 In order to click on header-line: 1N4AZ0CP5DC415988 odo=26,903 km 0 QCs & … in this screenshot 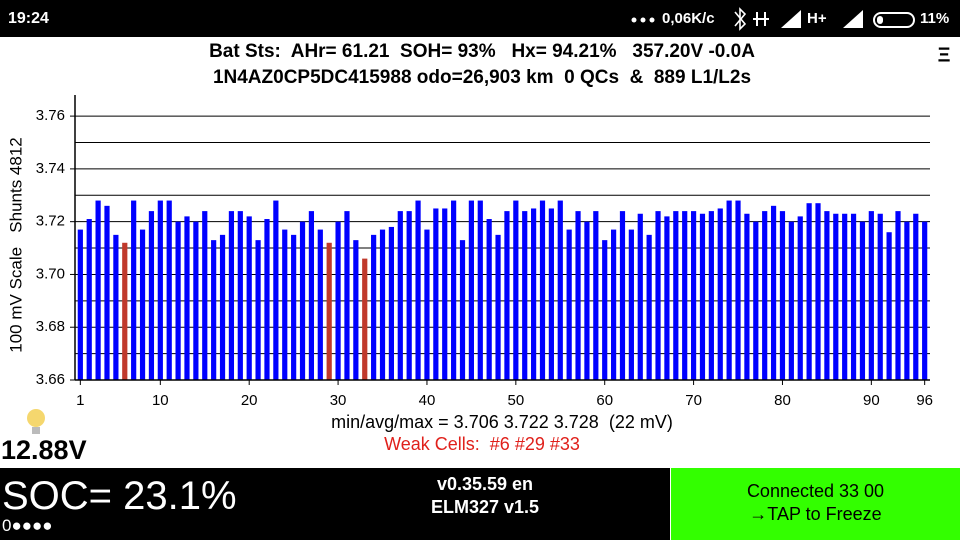, I will do `click(482, 77)`.